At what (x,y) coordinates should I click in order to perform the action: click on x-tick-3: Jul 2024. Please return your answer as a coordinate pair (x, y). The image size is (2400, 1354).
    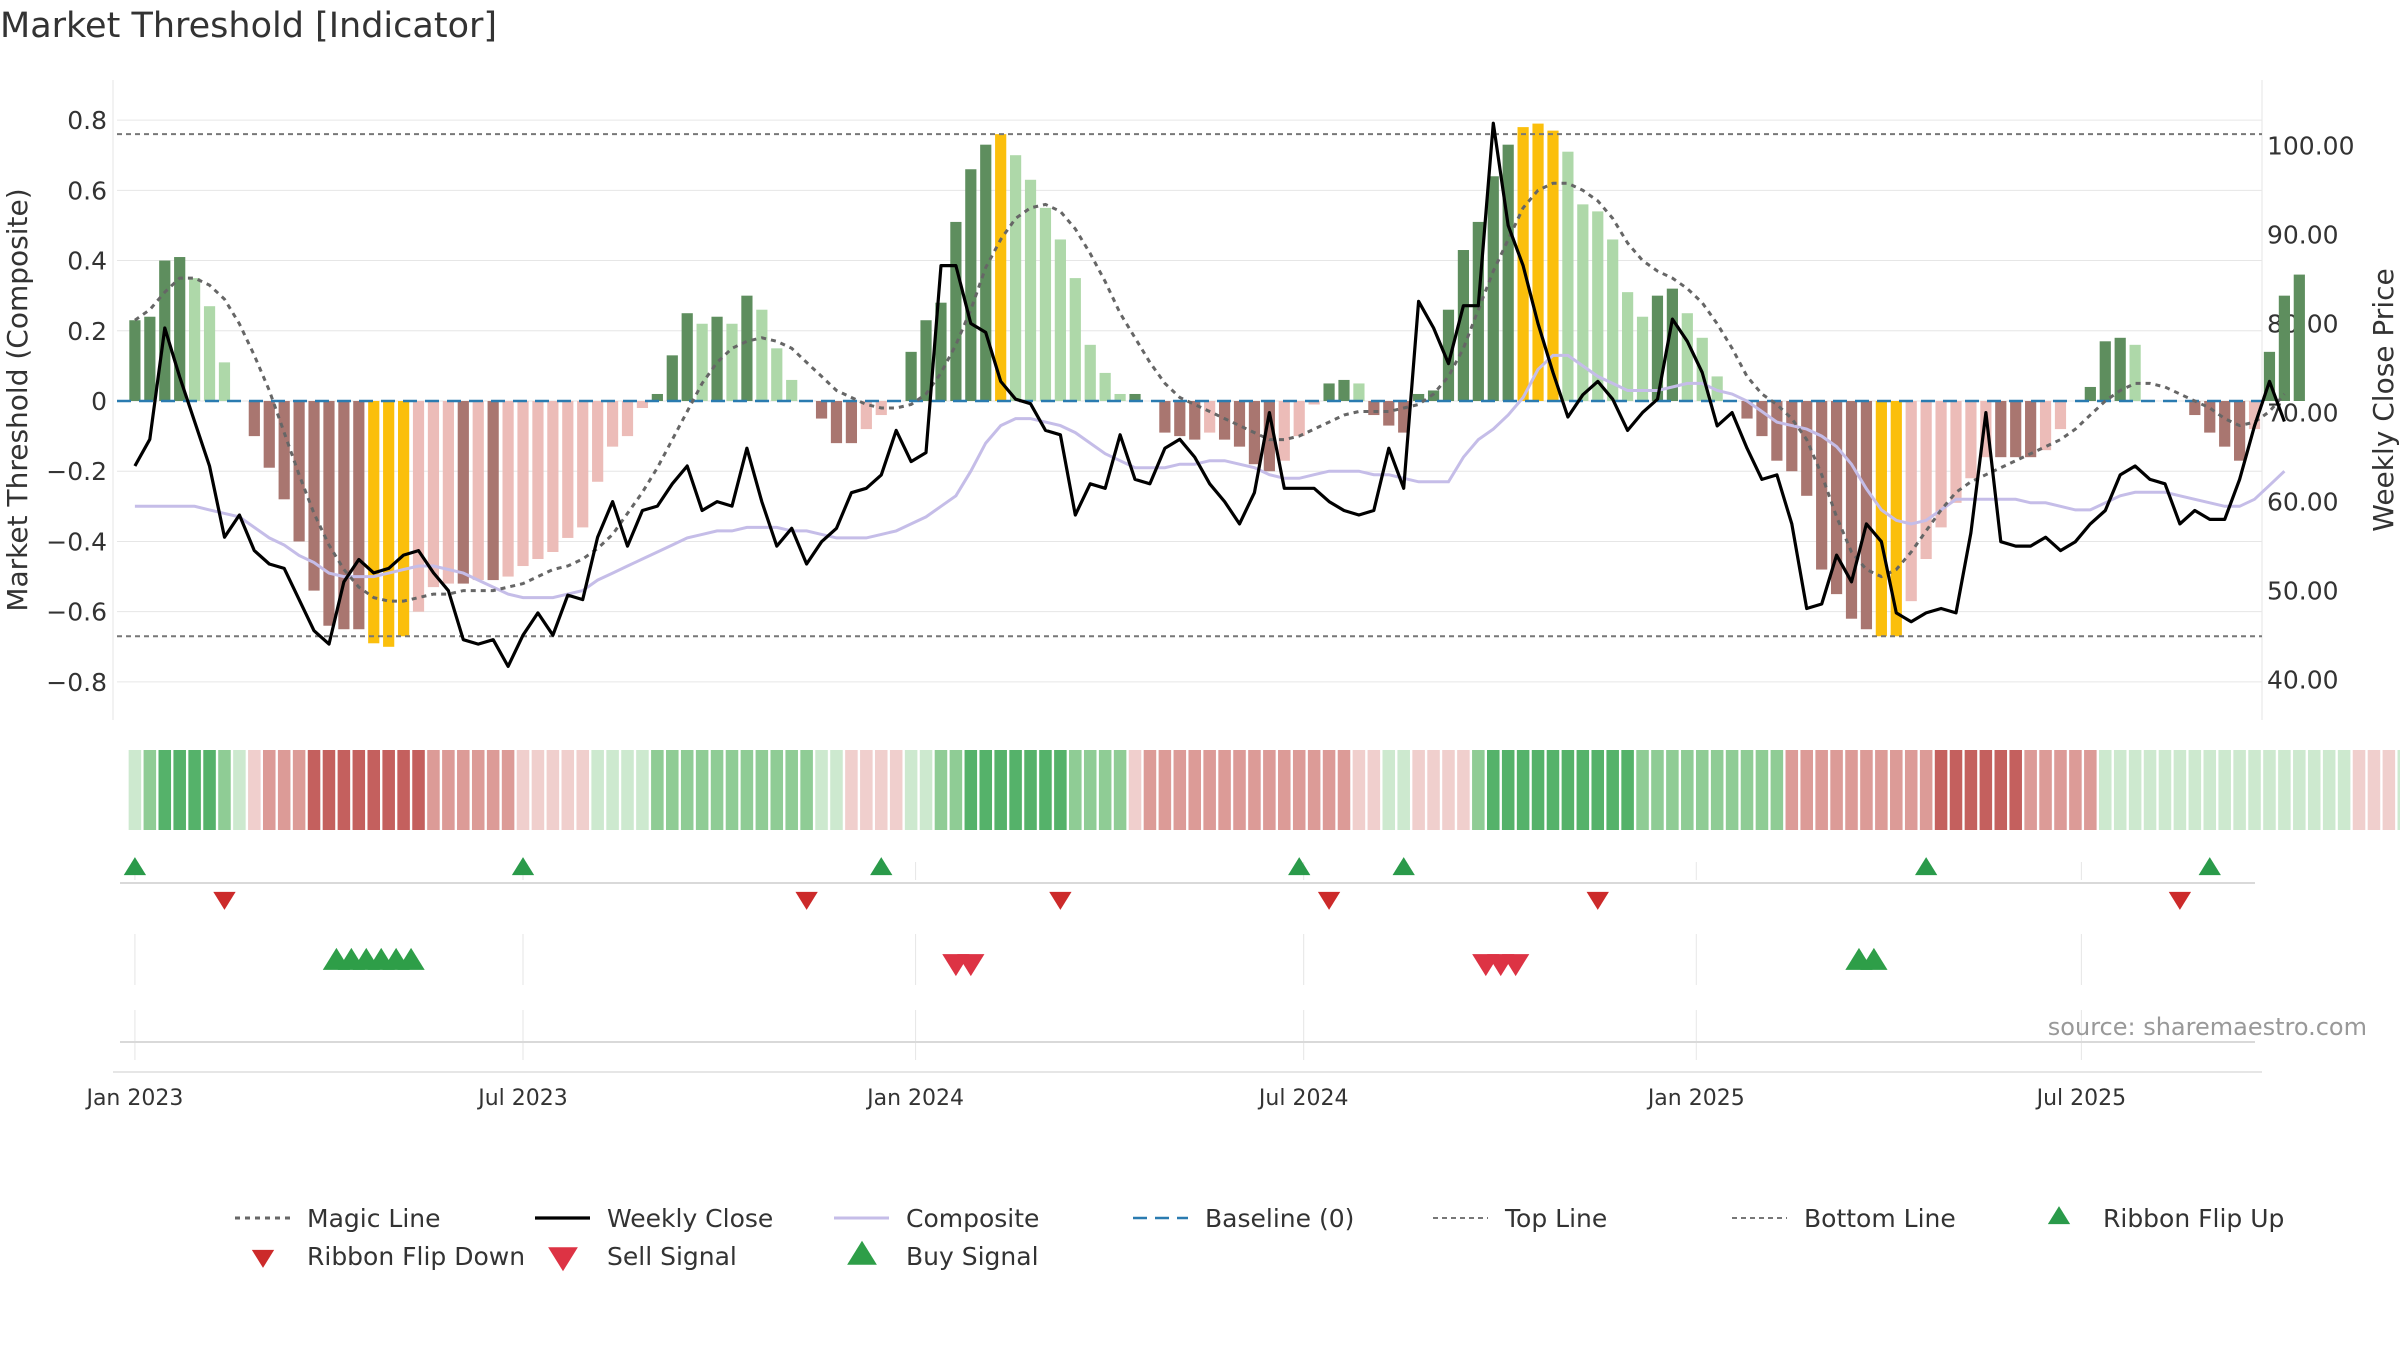
    Looking at the image, I should click on (1303, 1098).